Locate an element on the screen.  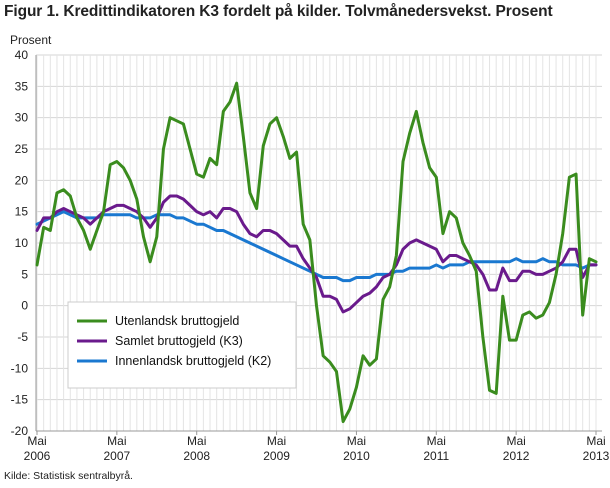
y-tick-label: 35 is located at coordinates (22, 86).